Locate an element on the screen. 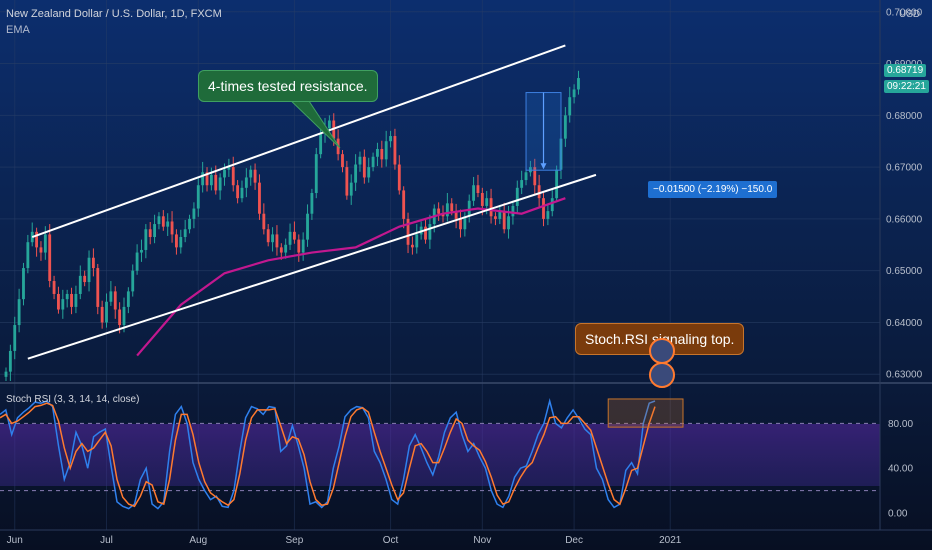 The width and height of the screenshot is (932, 550). stoch-highlight-box is located at coordinates (645, 413).